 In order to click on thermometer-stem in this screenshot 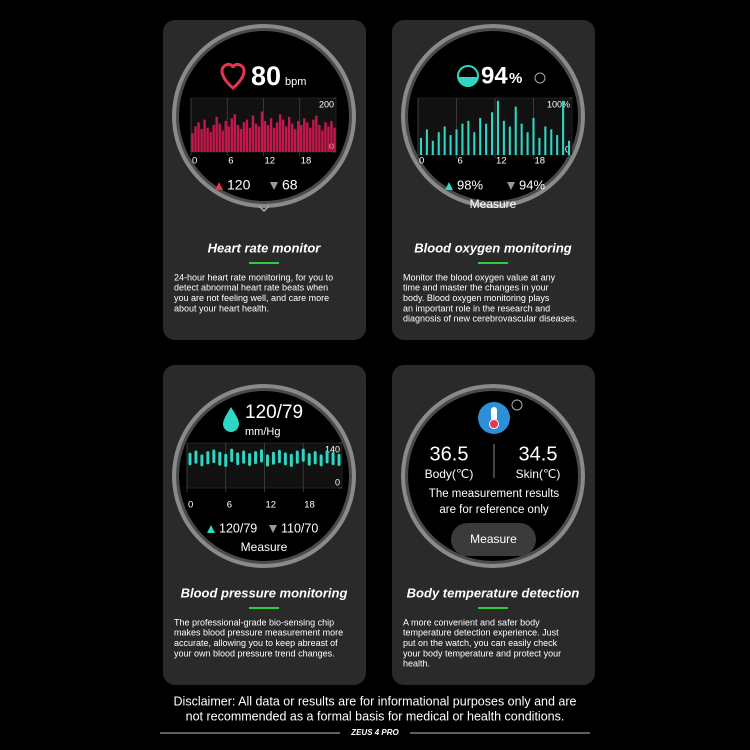, I will do `click(494, 414)`.